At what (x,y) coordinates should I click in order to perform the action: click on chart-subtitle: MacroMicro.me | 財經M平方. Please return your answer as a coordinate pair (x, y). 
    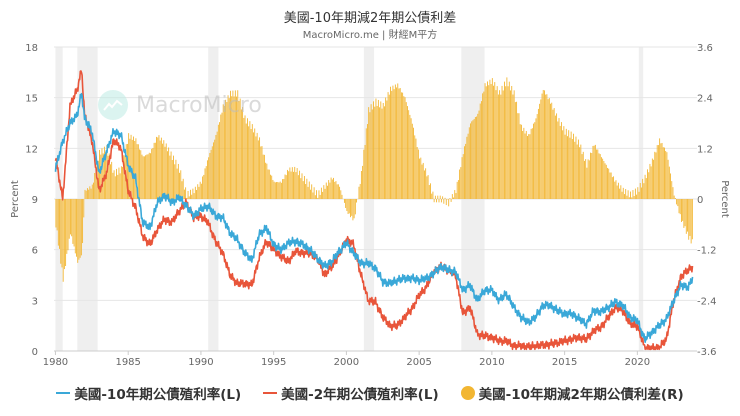
    Looking at the image, I should click on (370, 35).